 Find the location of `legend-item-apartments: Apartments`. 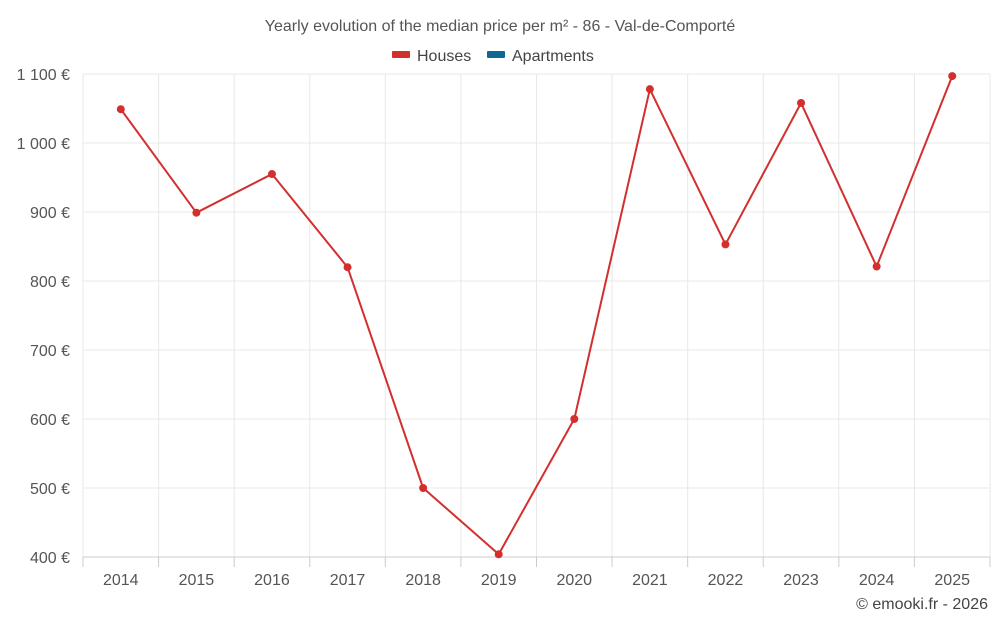

legend-item-apartments: Apartments is located at coordinates (540, 56).